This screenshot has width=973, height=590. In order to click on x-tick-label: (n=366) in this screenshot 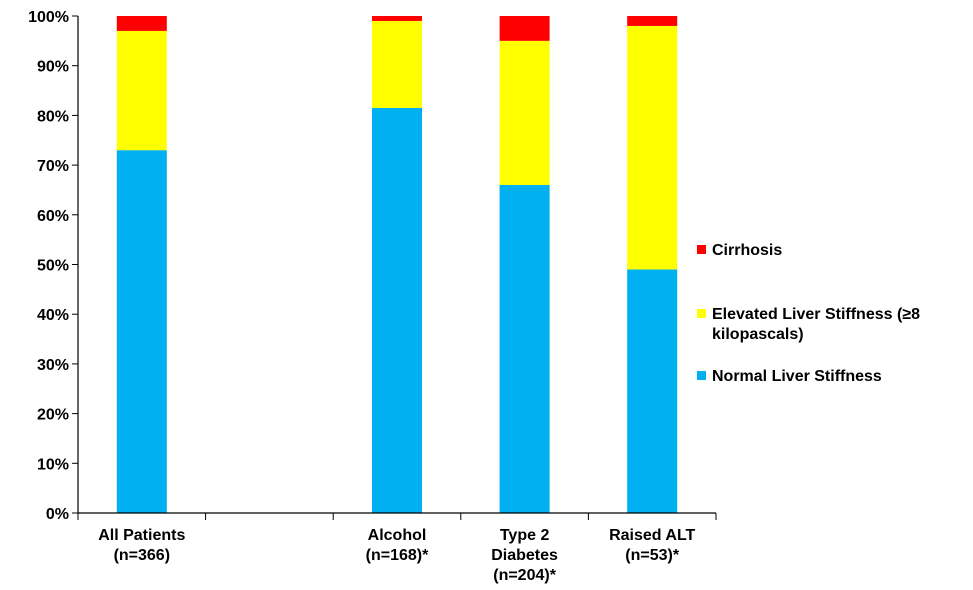, I will do `click(142, 555)`.